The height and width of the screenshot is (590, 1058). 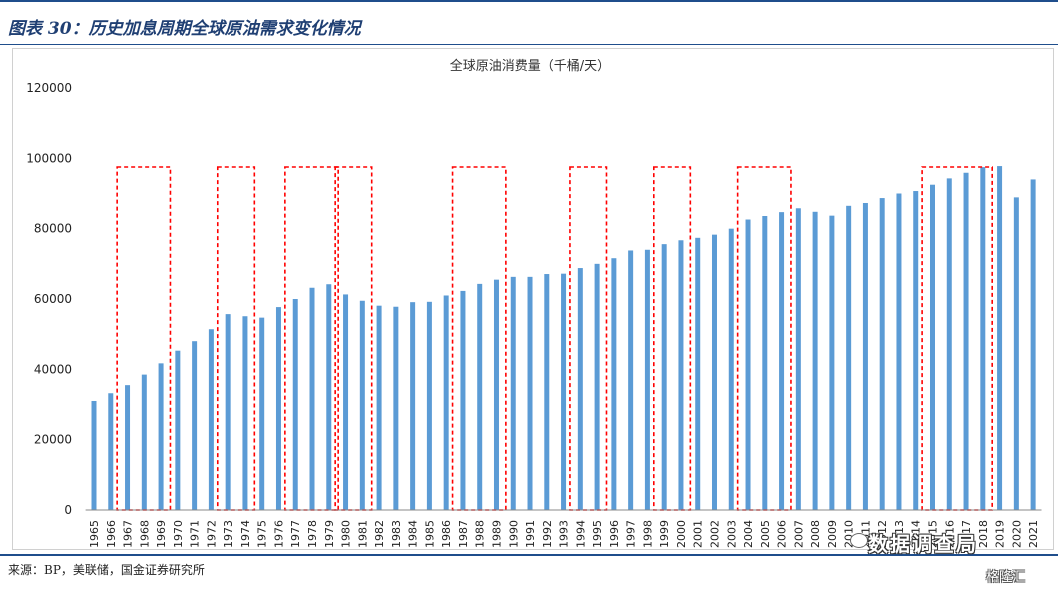 I want to click on x-tick-label: 1999, so click(x=664, y=534).